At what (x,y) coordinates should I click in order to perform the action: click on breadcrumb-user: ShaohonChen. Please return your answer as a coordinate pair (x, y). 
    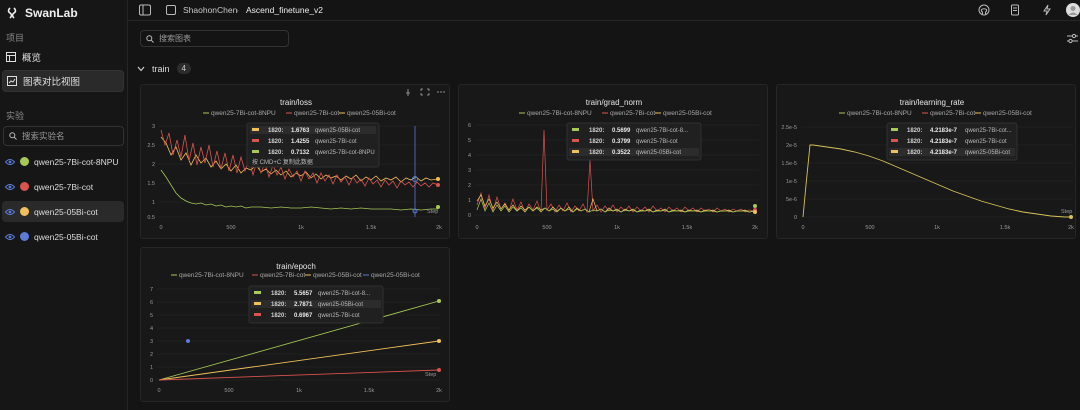
    Looking at the image, I should click on (210, 10).